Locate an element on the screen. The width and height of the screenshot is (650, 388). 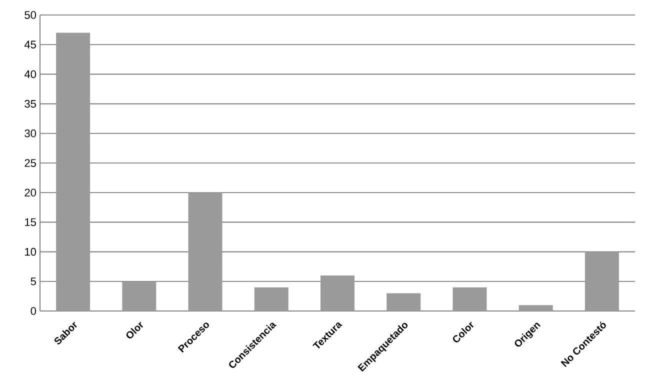
y-tick-label: 0 is located at coordinates (33, 311).